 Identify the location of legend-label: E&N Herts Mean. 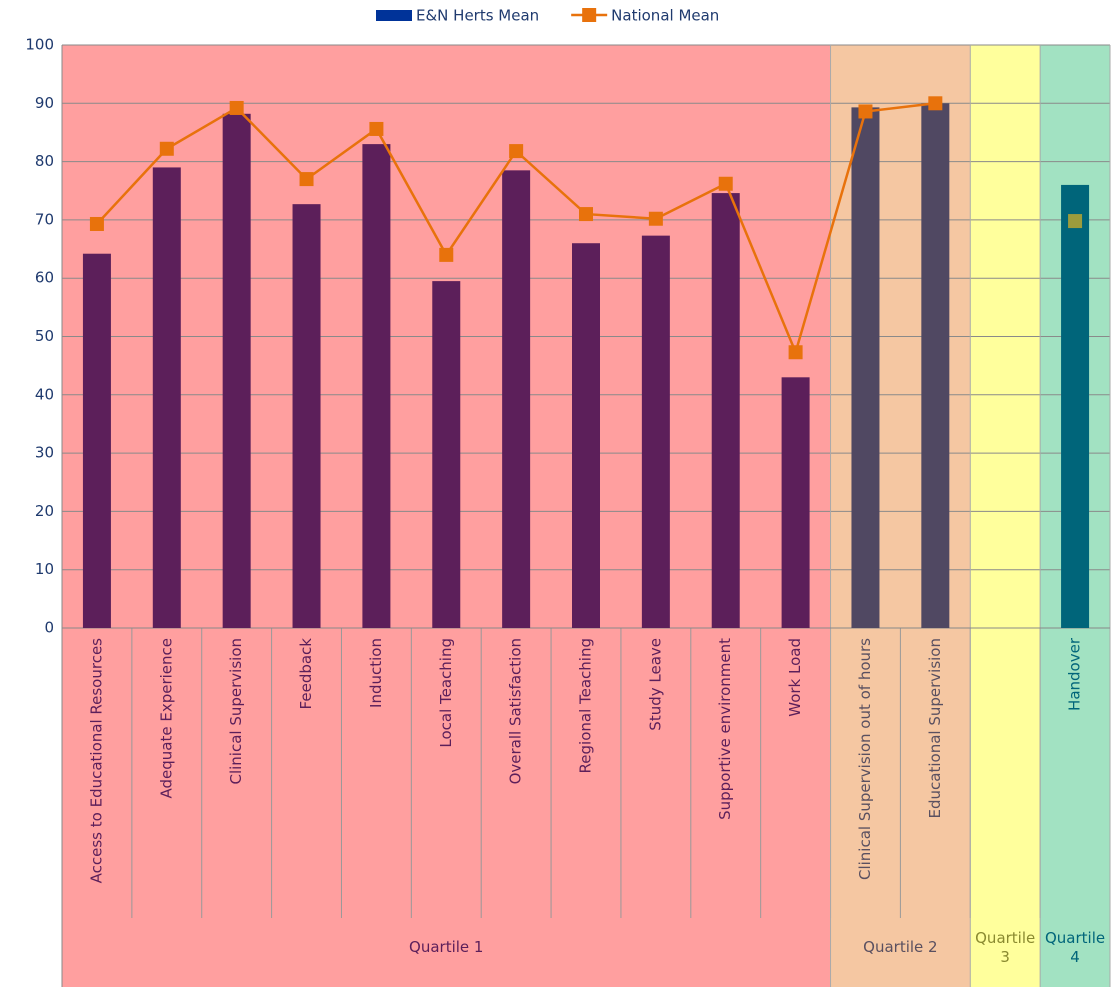
(477, 16).